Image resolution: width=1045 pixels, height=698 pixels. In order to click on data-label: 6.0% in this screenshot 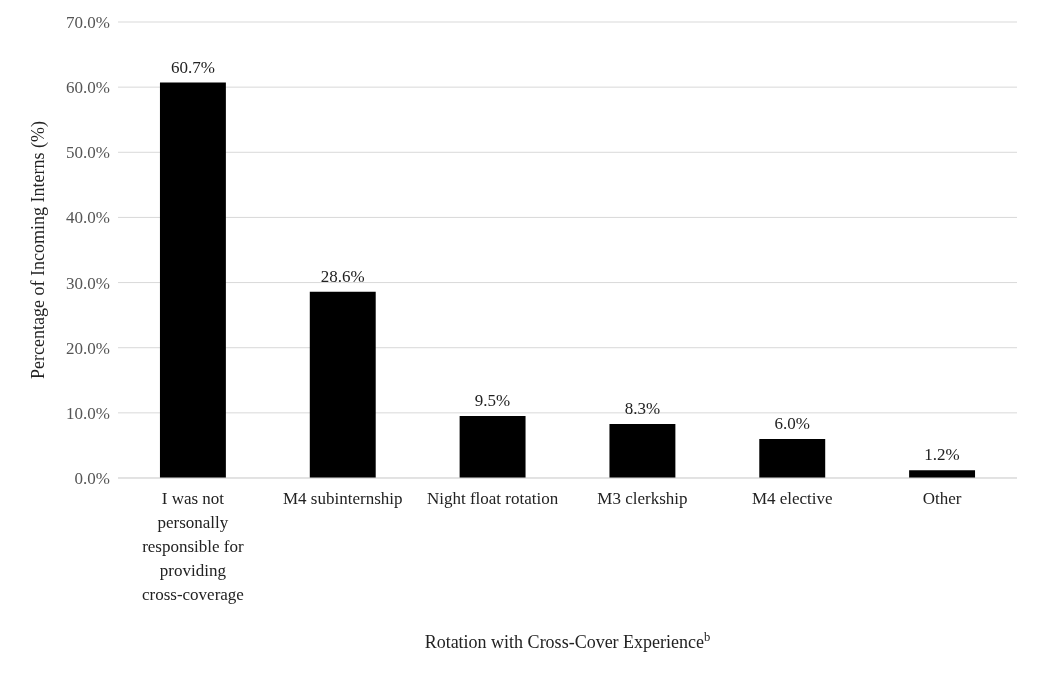, I will do `click(792, 423)`.